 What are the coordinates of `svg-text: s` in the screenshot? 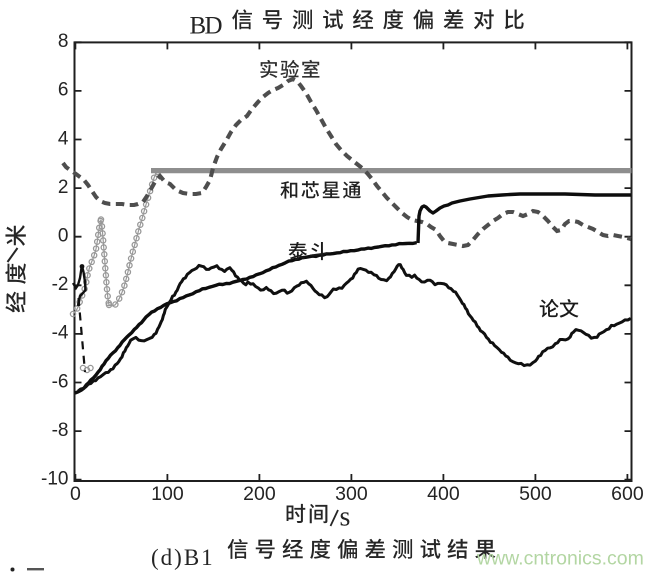 It's located at (345, 517).